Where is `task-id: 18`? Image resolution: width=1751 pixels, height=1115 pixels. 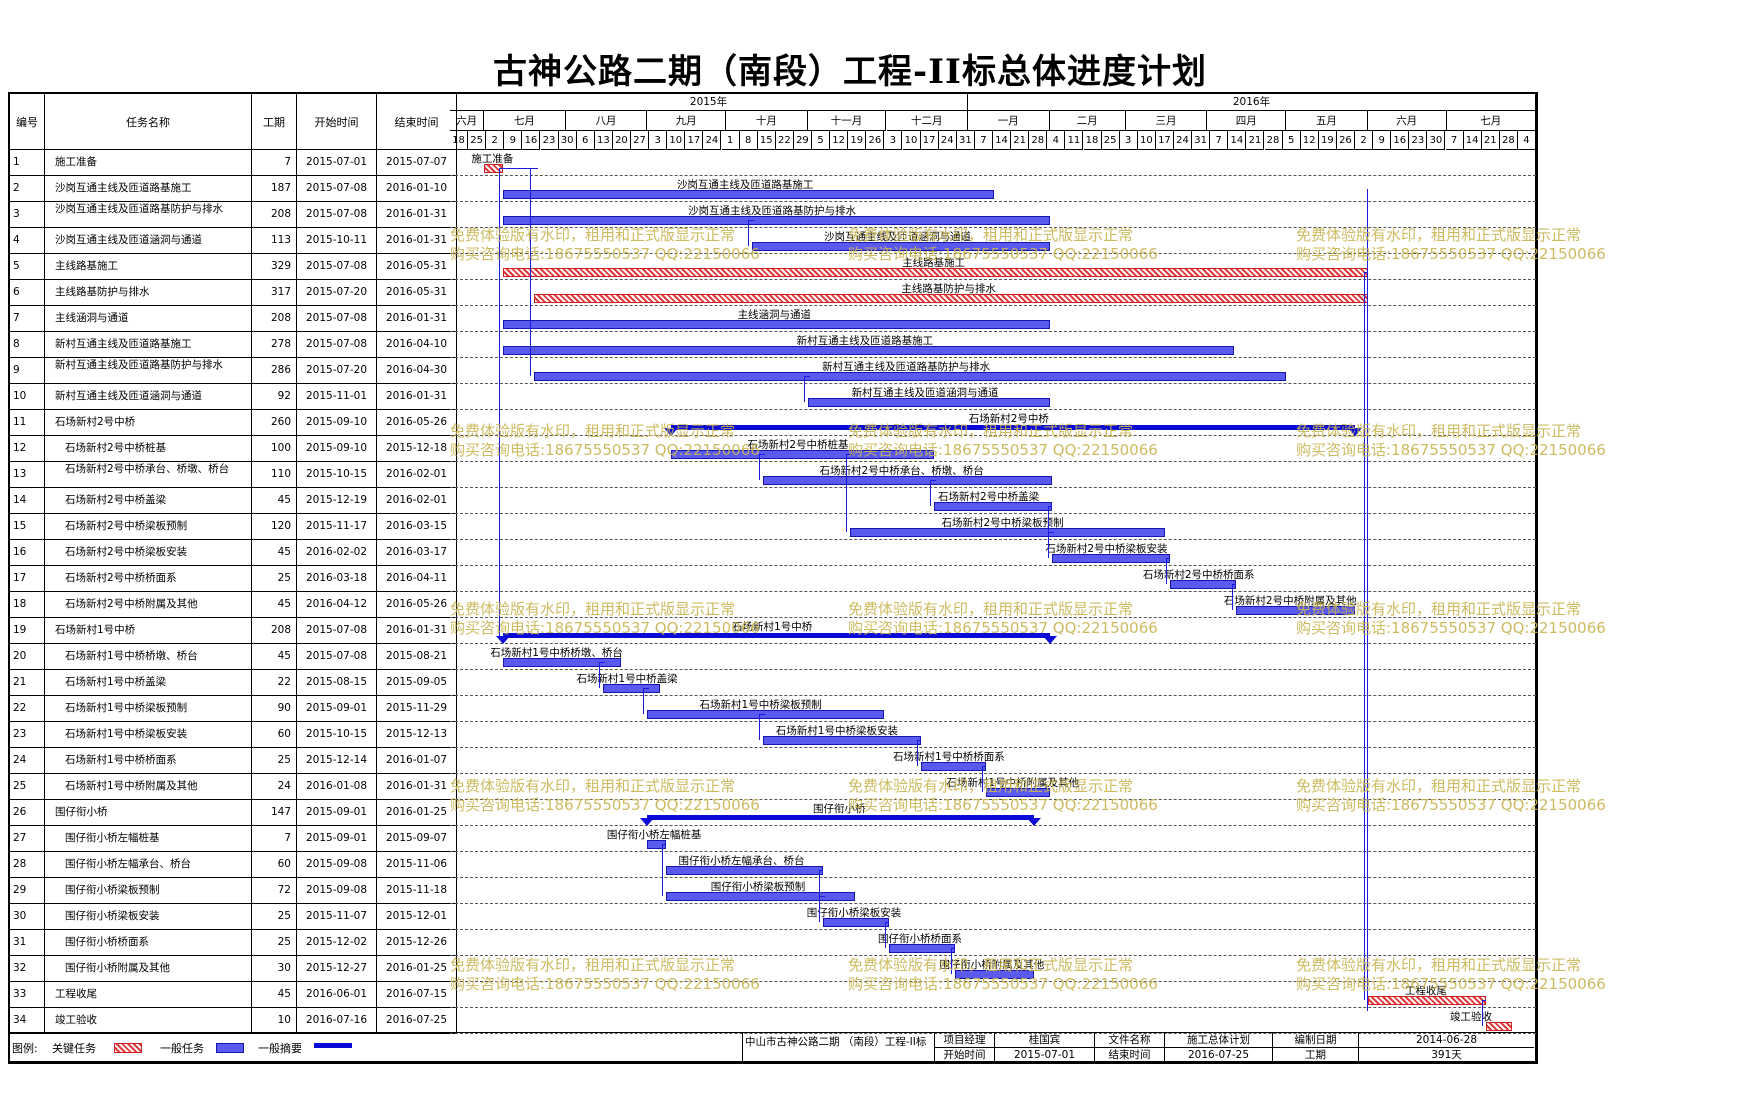
task-id: 18 is located at coordinates (27, 605).